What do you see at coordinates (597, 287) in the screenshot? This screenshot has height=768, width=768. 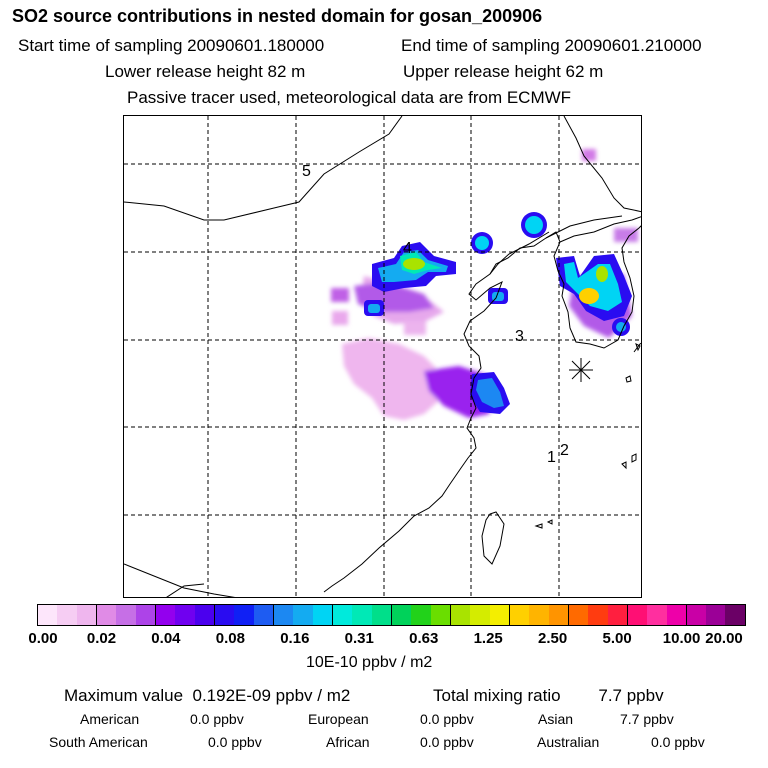 I see `coast-korea` at bounding box center [597, 287].